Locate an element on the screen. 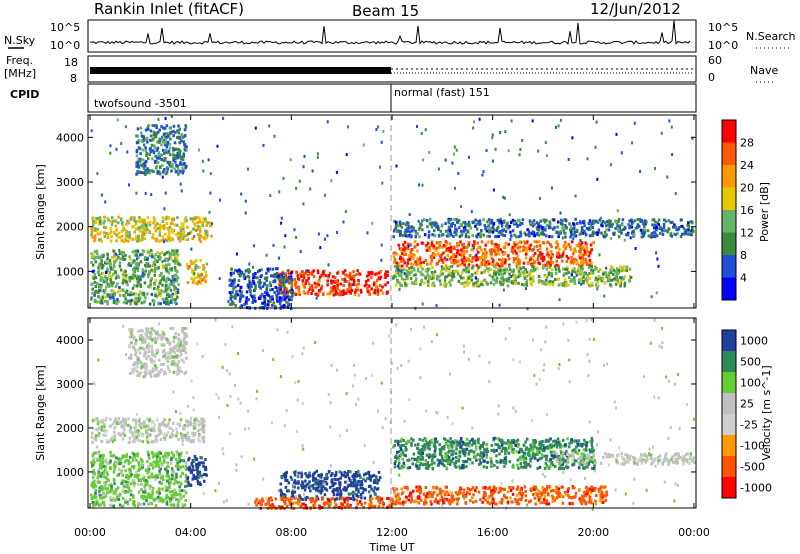 Image resolution: width=800 pixels, height=554 pixels. y-tick-label: 3000 is located at coordinates (70, 182).